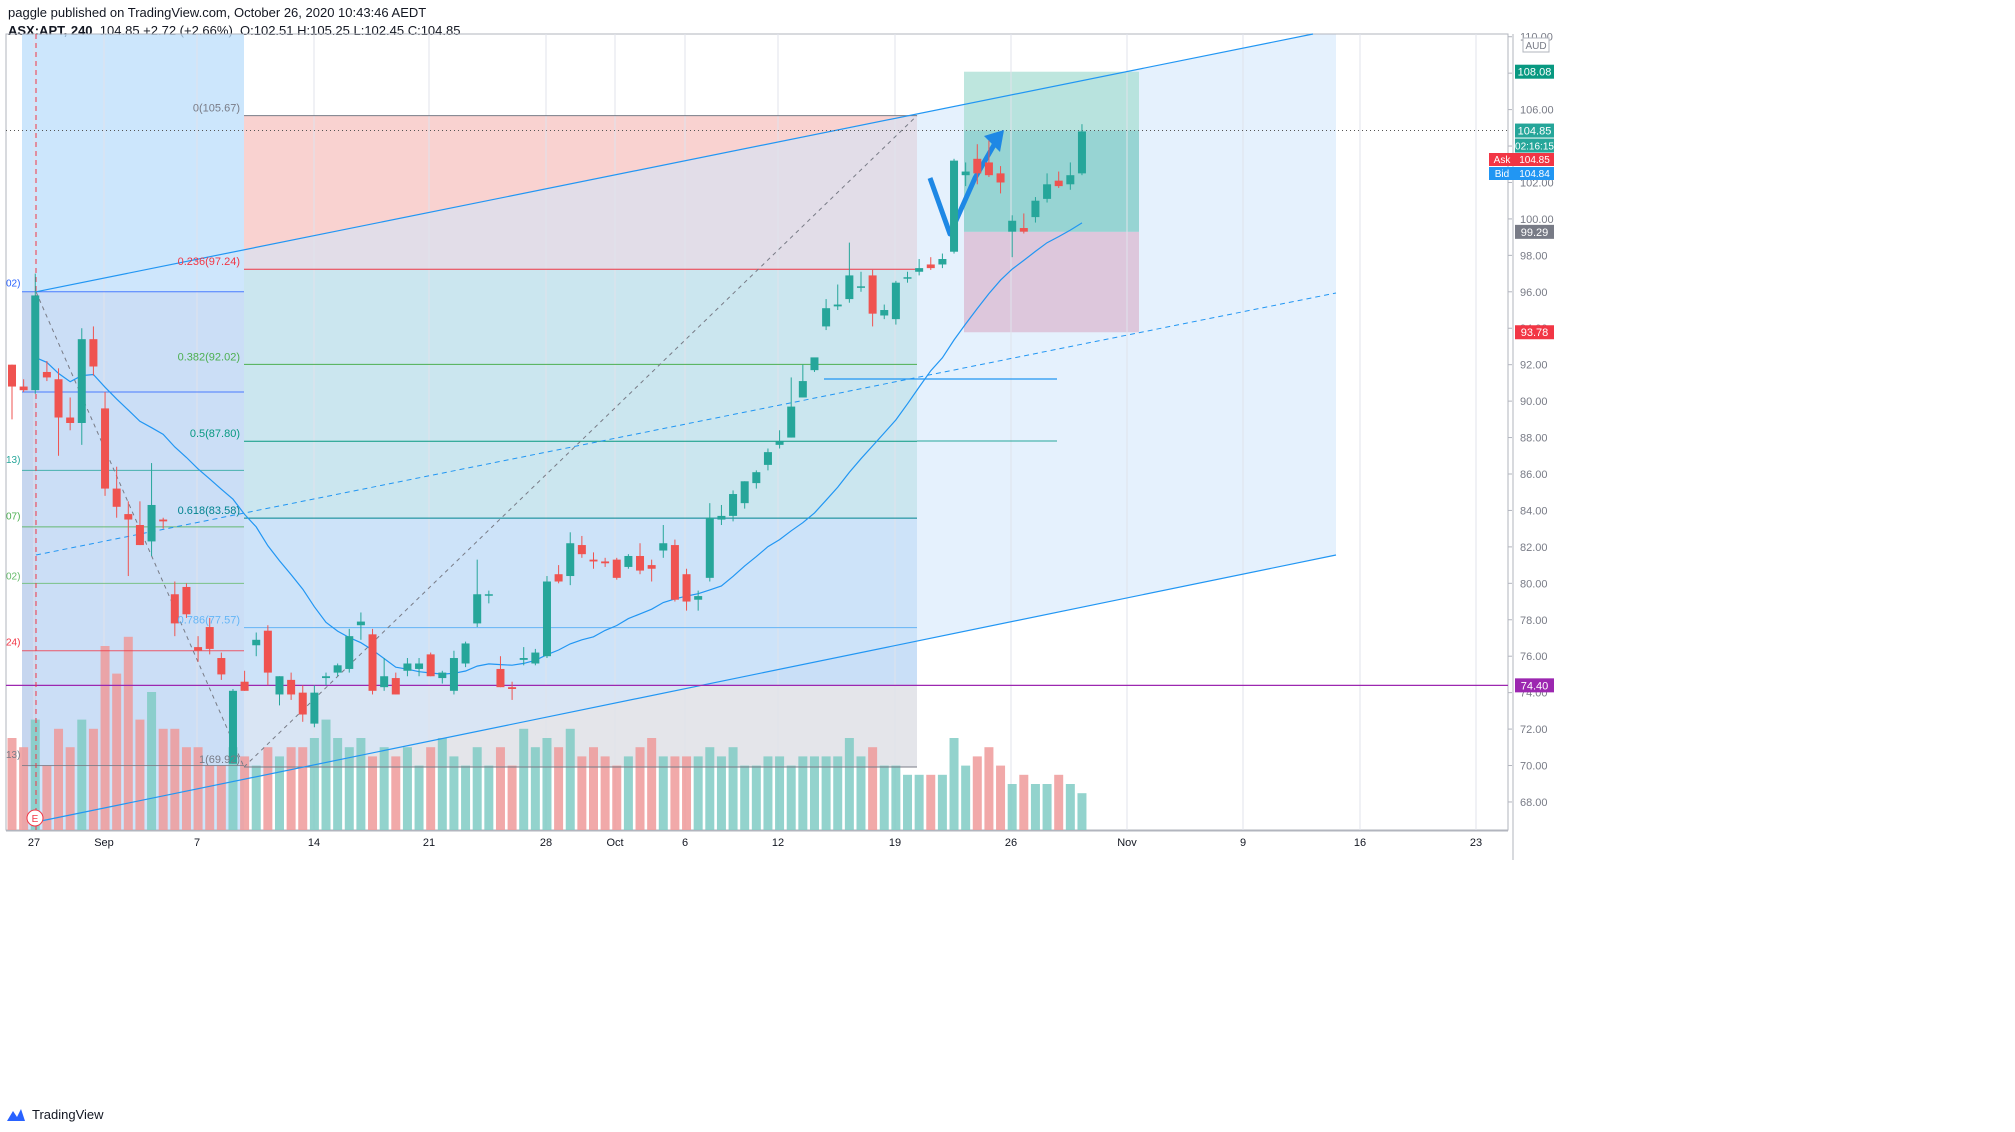  I want to click on y-tick-label: 90.00, so click(1534, 402).